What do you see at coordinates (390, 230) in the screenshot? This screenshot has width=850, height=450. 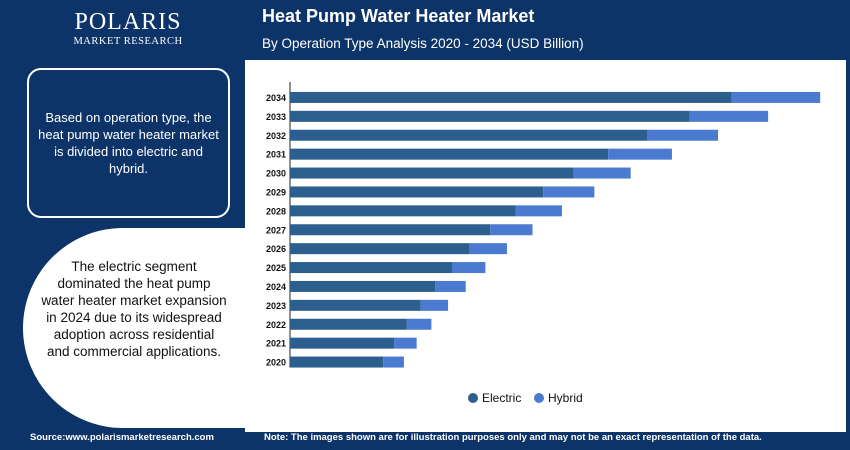 I see `bar-electric-2027` at bounding box center [390, 230].